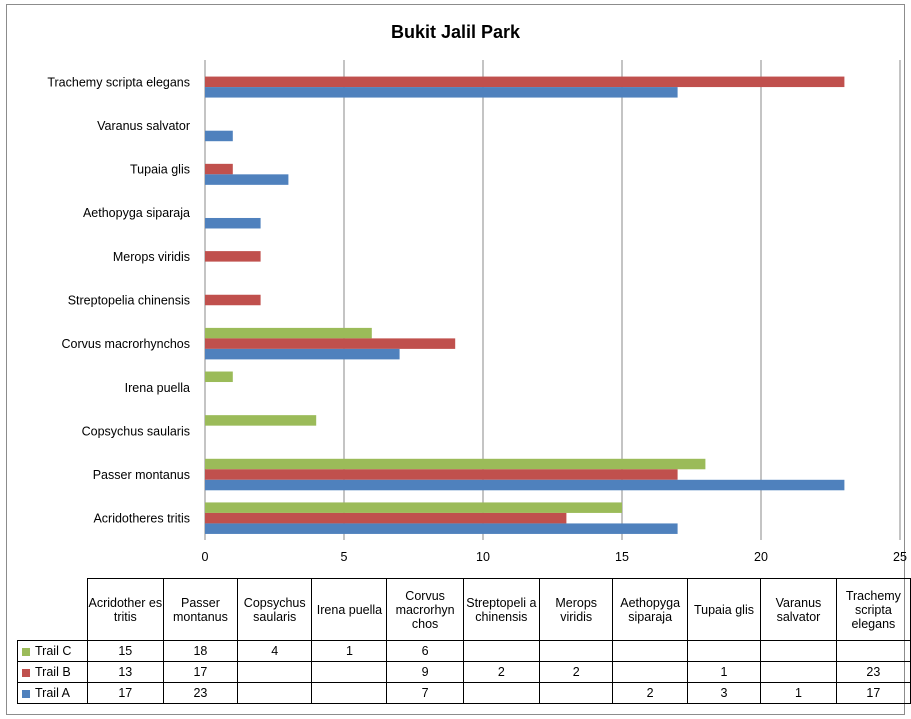 The width and height of the screenshot is (911, 719). What do you see at coordinates (157, 388) in the screenshot?
I see `category-label: Irena puella` at bounding box center [157, 388].